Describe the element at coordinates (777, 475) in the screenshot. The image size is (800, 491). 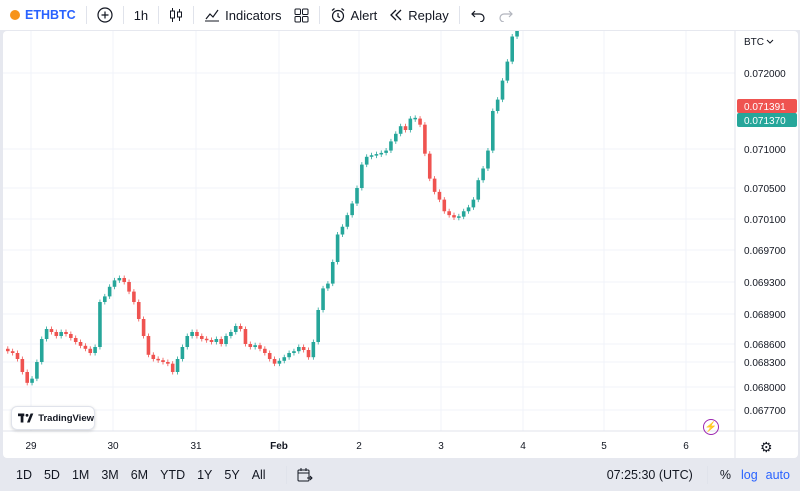
I see `auto-scale-toggle: auto` at that location.